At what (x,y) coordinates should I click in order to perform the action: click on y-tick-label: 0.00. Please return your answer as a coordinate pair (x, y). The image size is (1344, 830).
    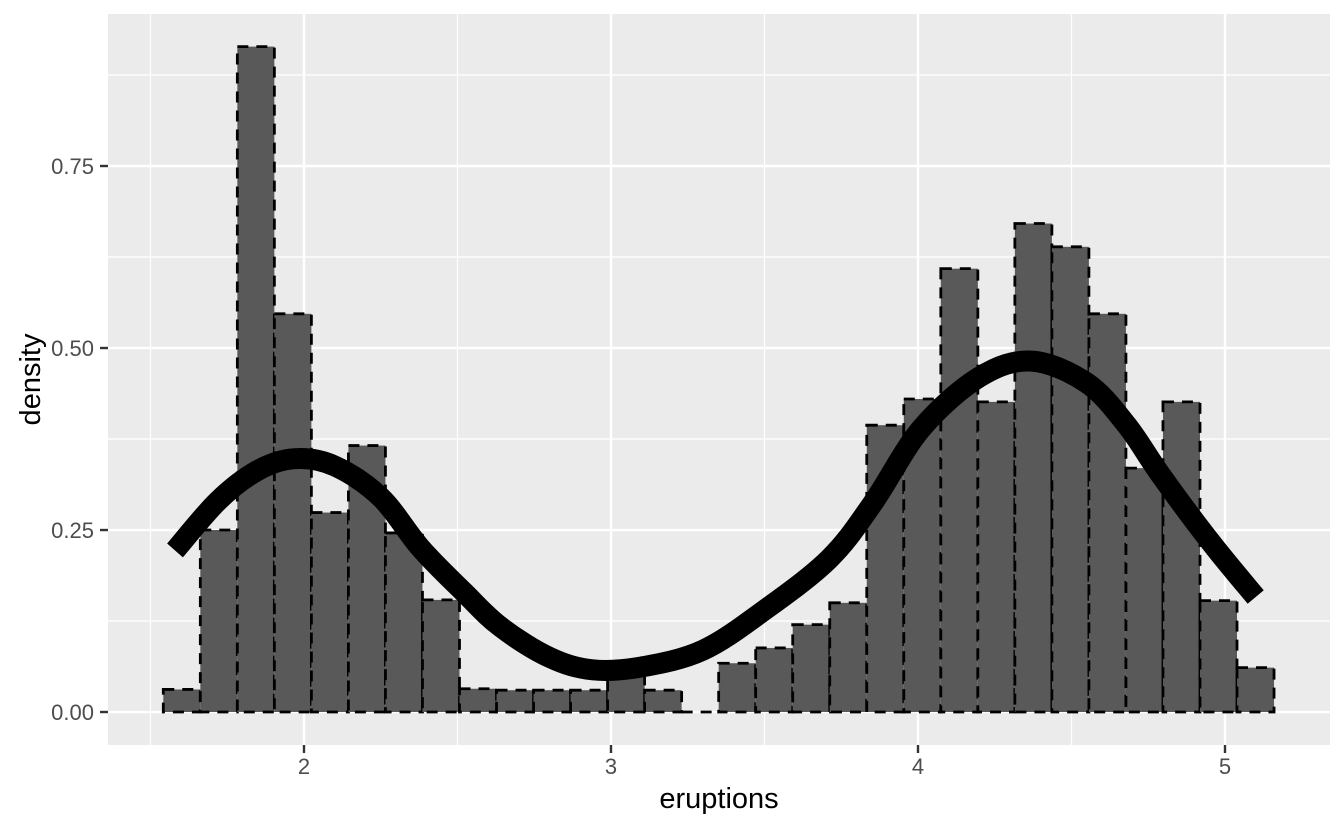
    Looking at the image, I should click on (72, 712).